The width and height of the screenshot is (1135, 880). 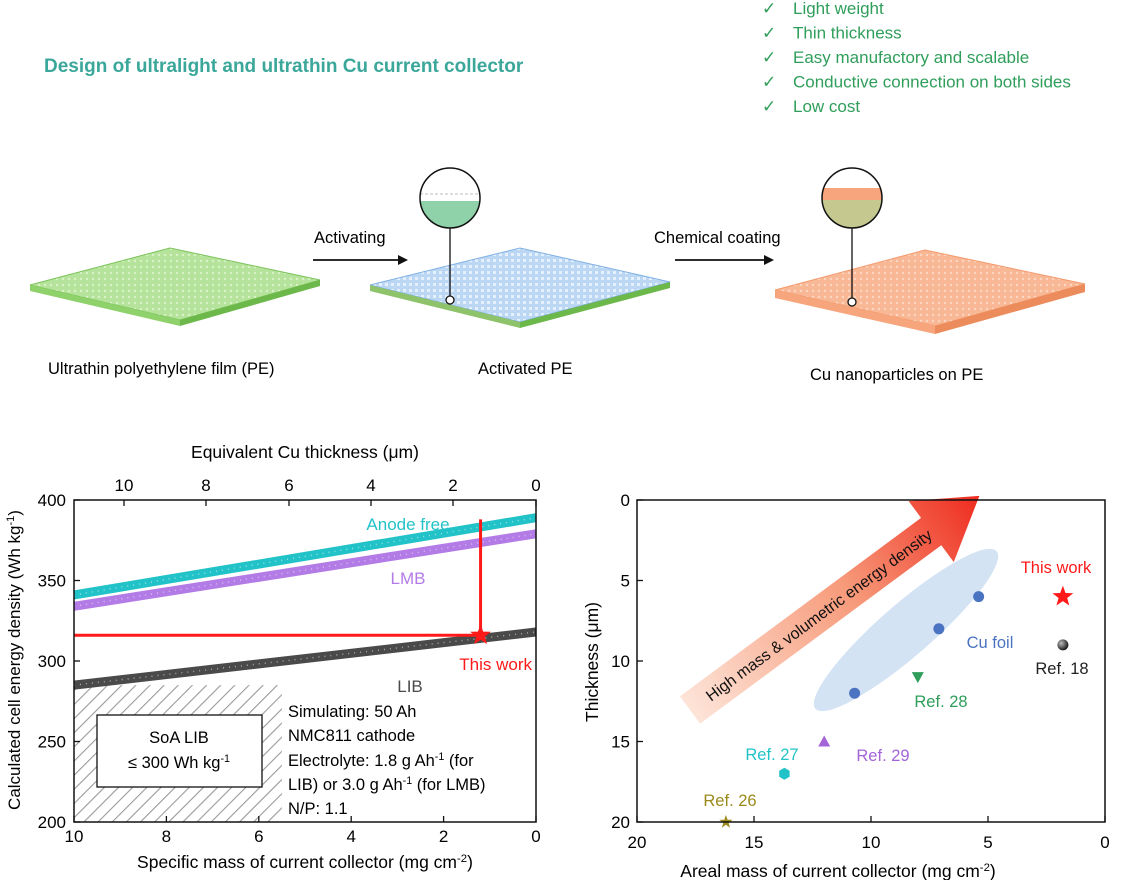 What do you see at coordinates (305, 452) in the screenshot?
I see `top-axis-label: Equivalent Cu thickness (μm)` at bounding box center [305, 452].